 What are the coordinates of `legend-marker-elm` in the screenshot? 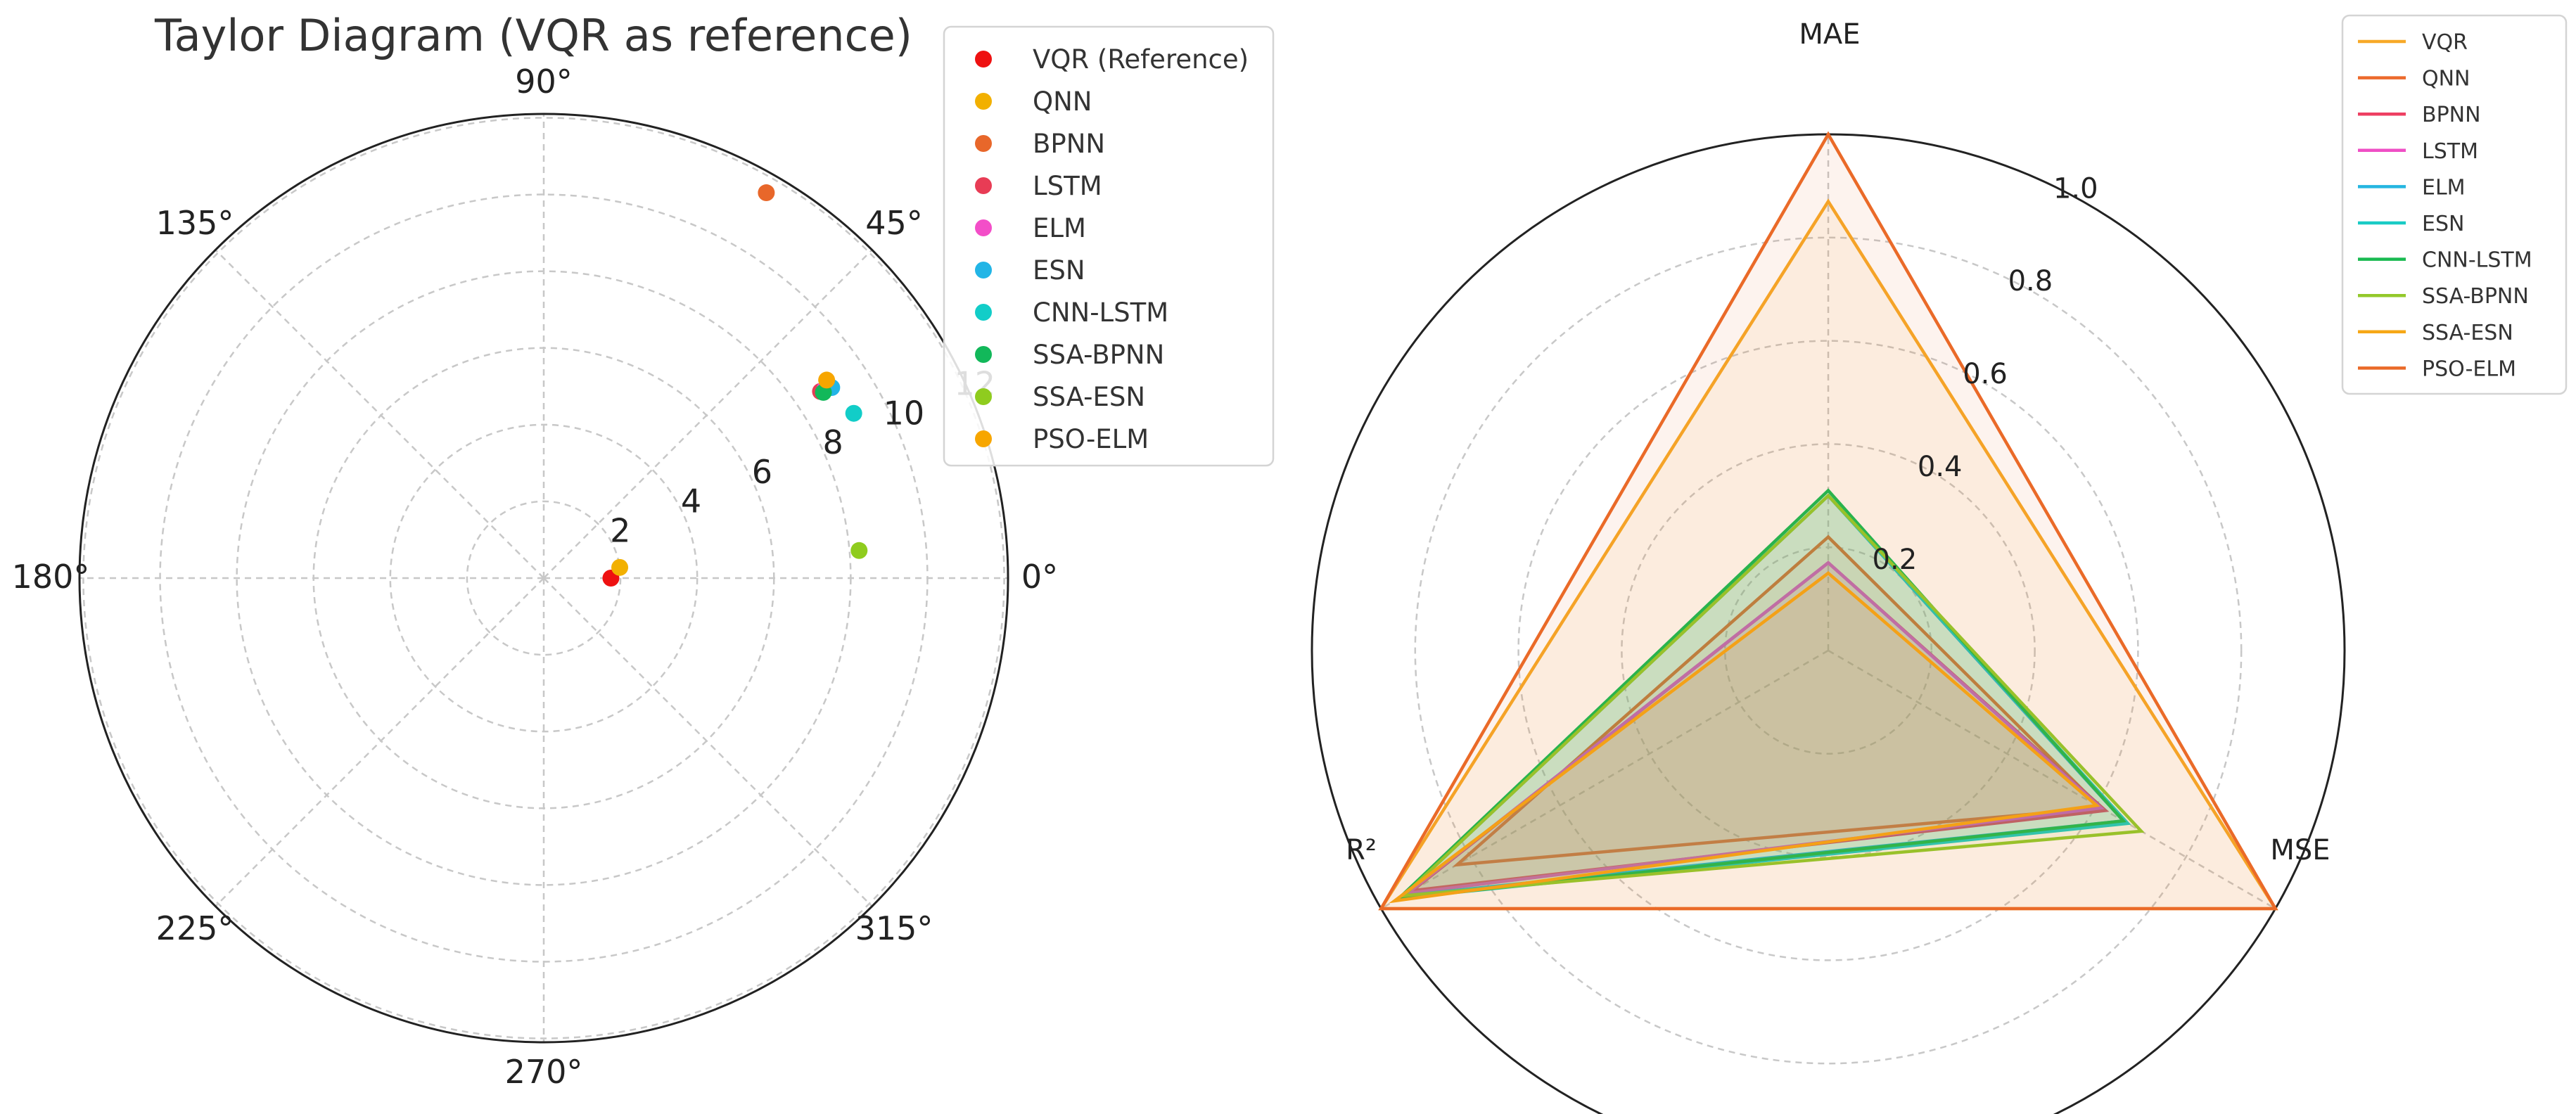 It's located at (983, 227).